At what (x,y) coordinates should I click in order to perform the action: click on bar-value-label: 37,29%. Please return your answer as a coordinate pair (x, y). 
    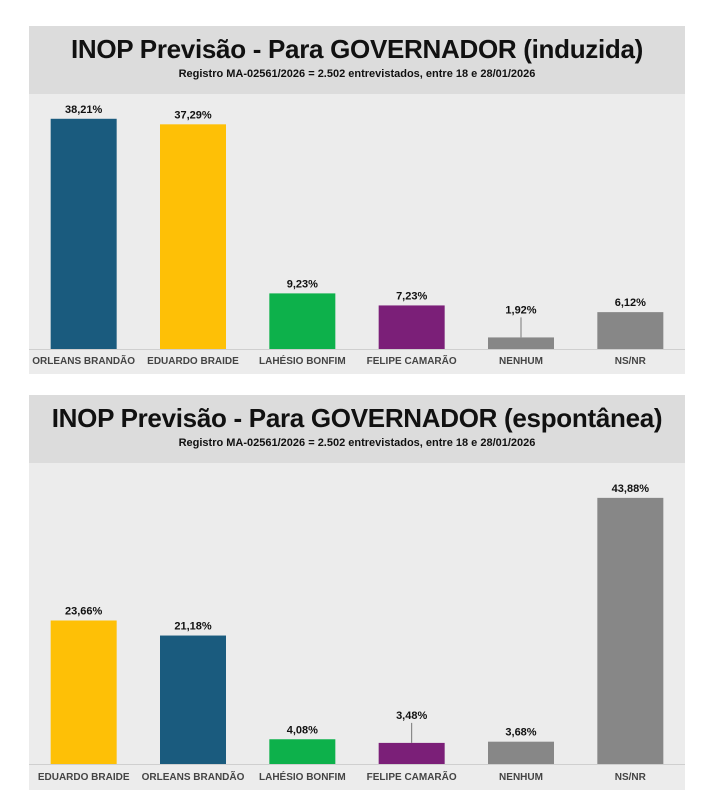
    Looking at the image, I should click on (193, 115).